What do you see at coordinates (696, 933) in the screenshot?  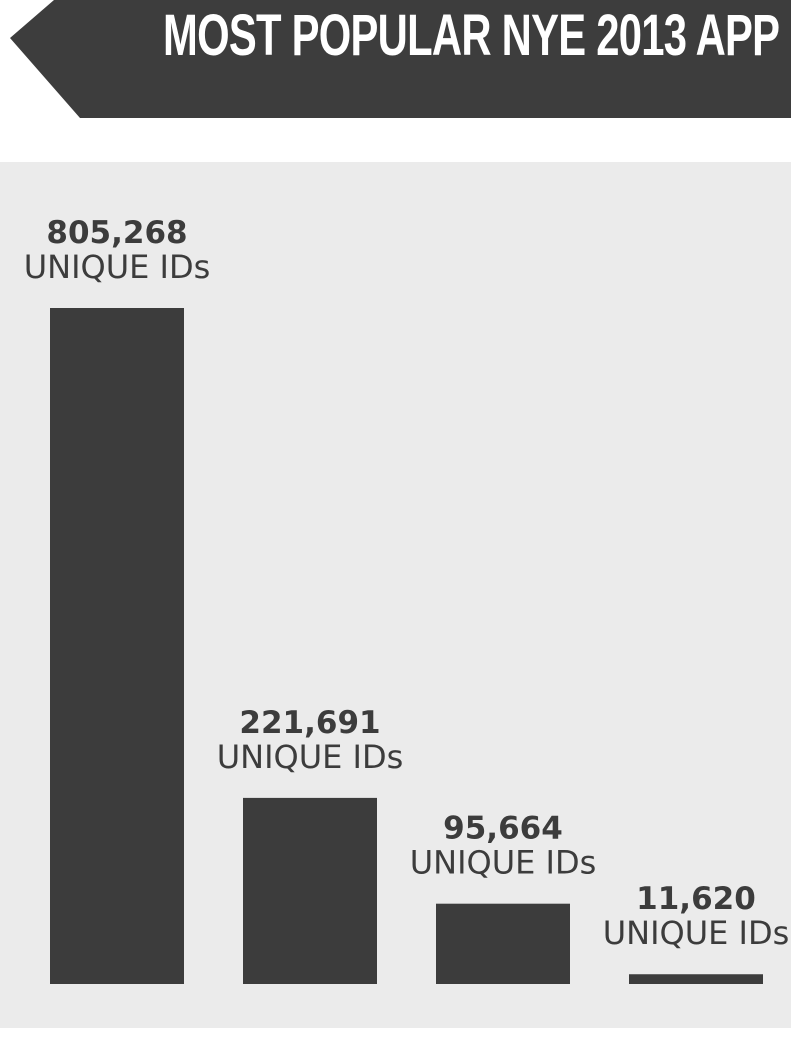 I see `bar-unit-label-4: UNIQUE IDs` at bounding box center [696, 933].